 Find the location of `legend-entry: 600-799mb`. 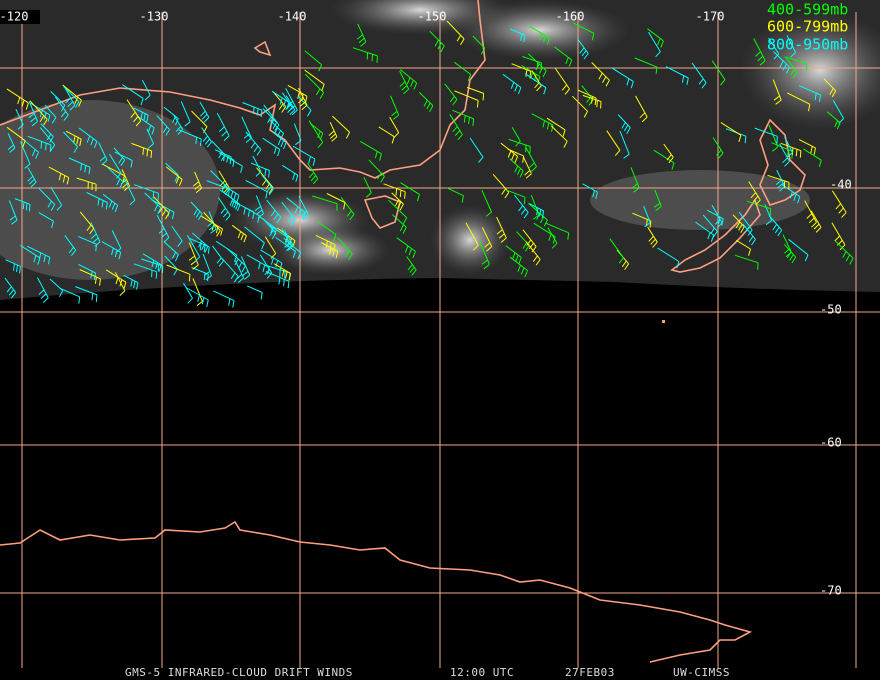

legend-entry: 600-799mb is located at coordinates (807, 27).